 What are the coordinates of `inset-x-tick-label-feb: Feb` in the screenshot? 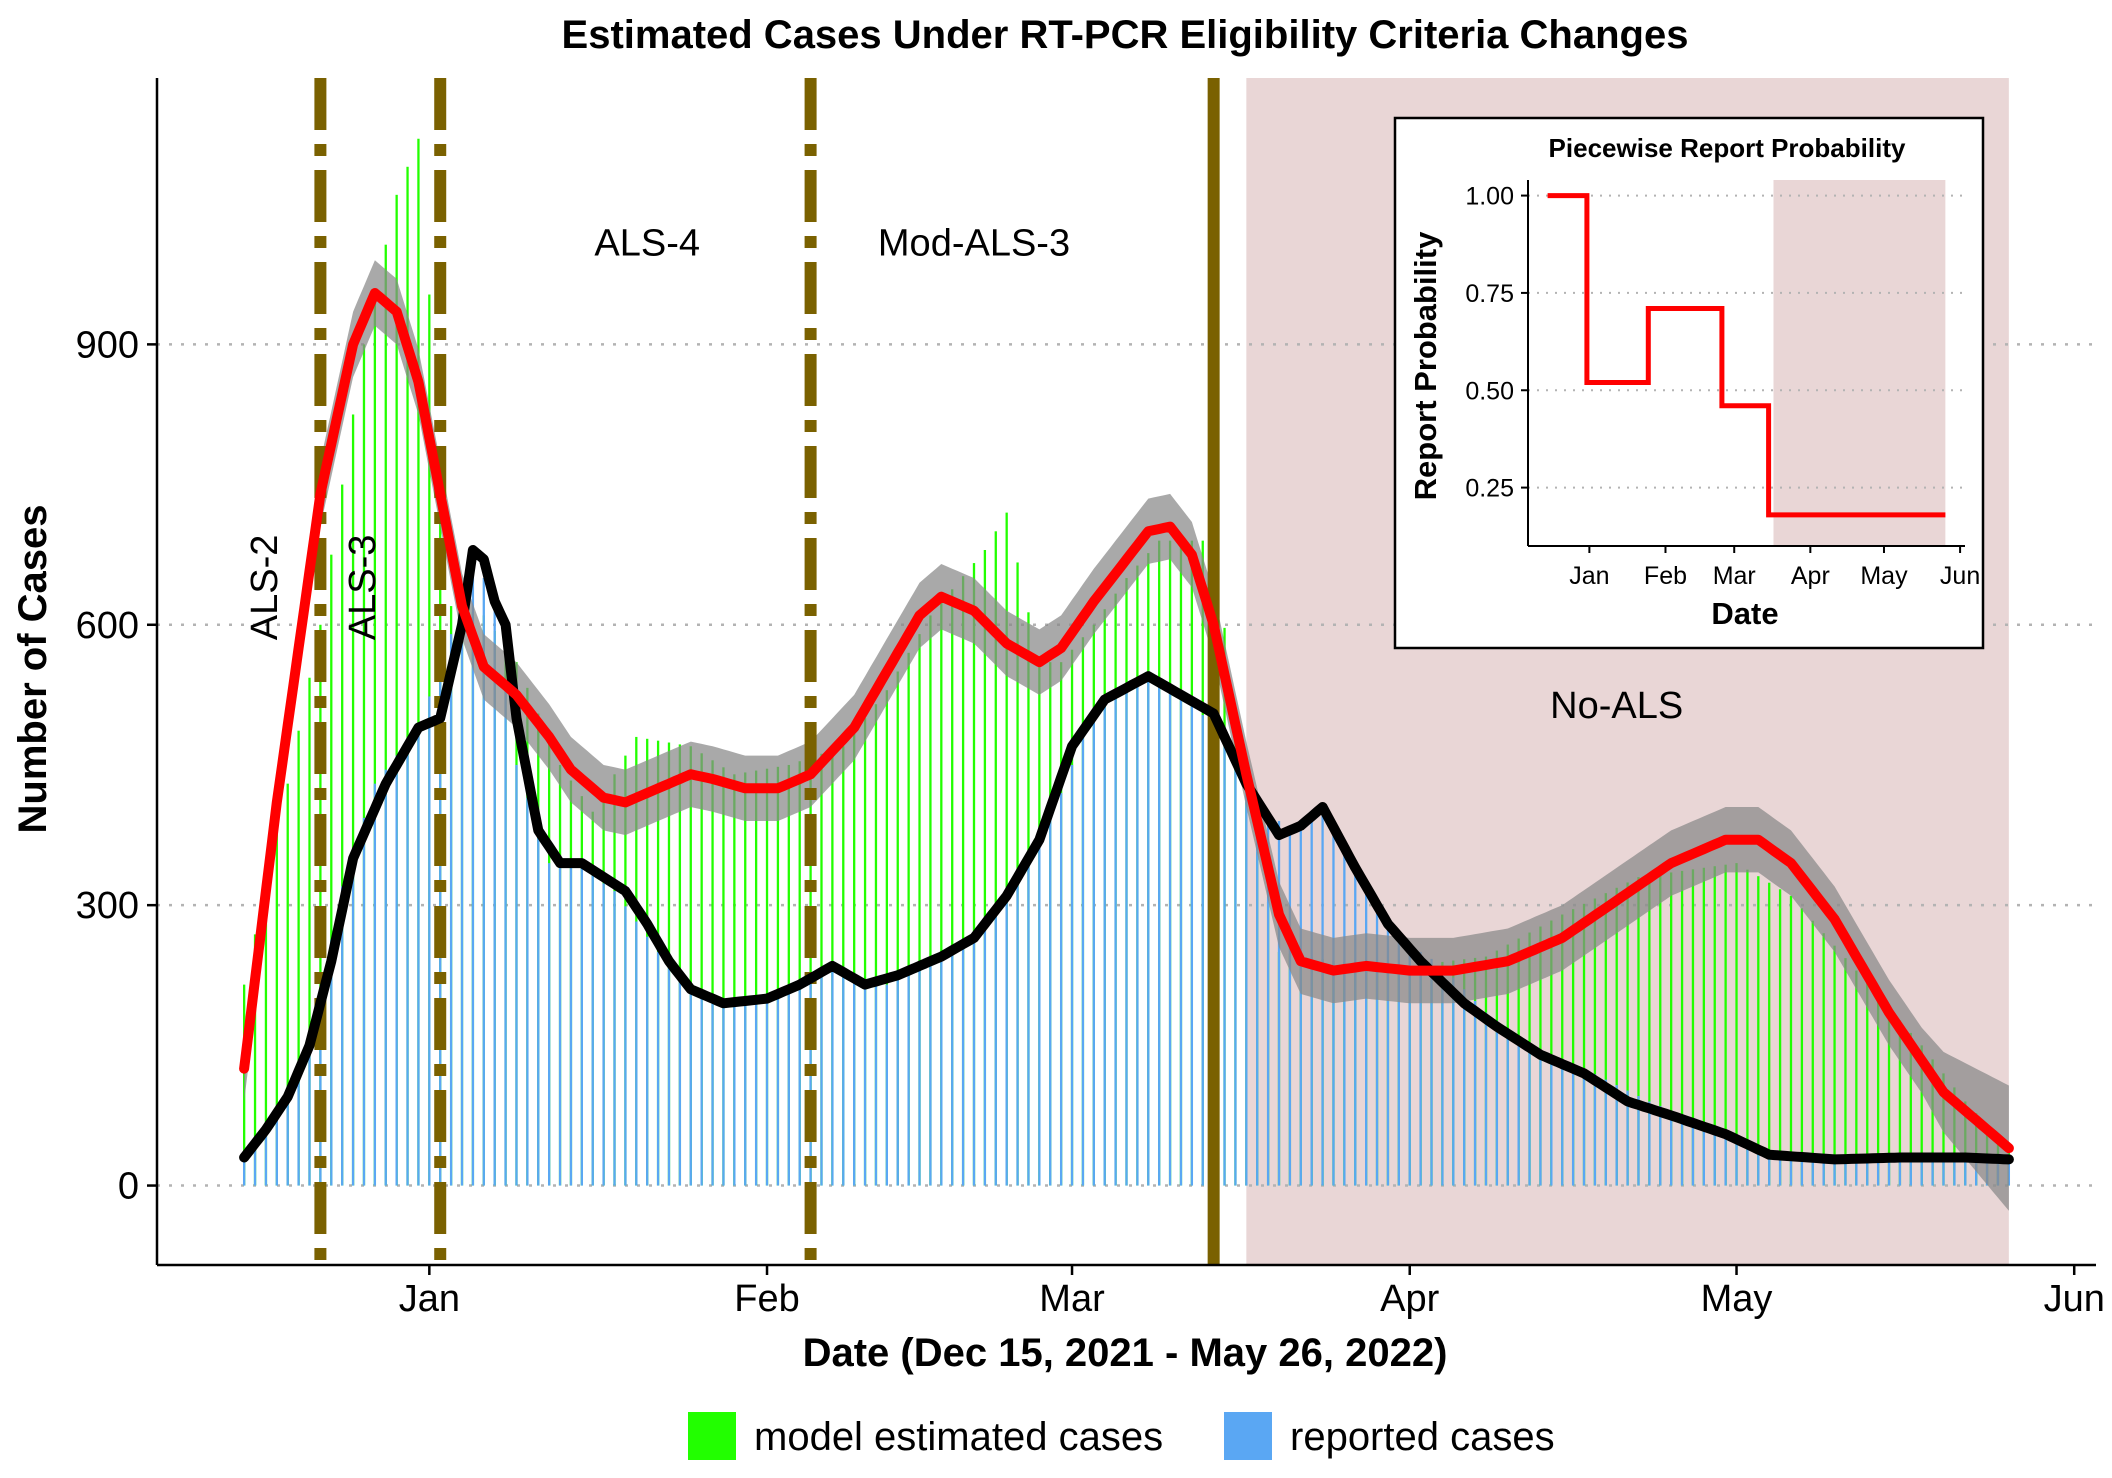 It's located at (1665, 576).